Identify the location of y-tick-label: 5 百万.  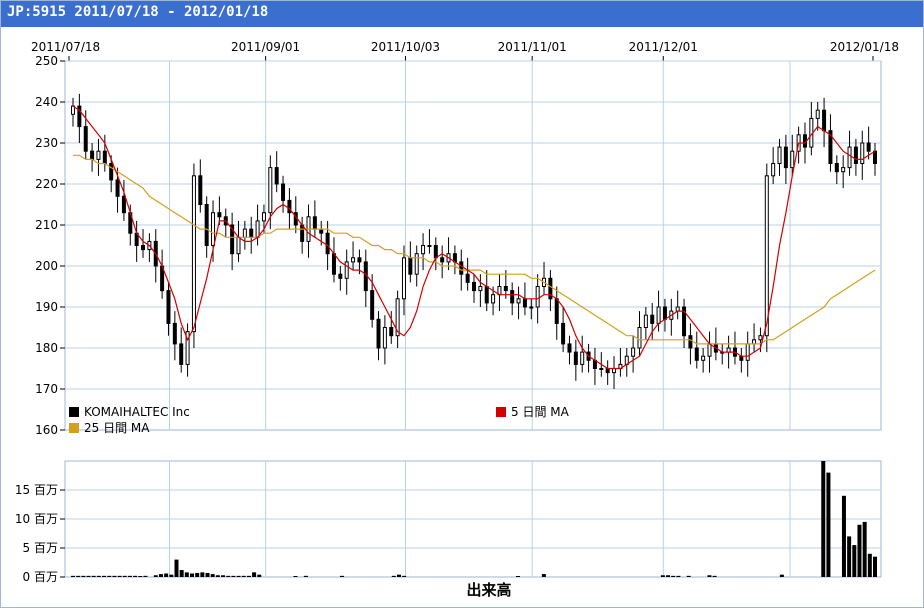
(40, 548).